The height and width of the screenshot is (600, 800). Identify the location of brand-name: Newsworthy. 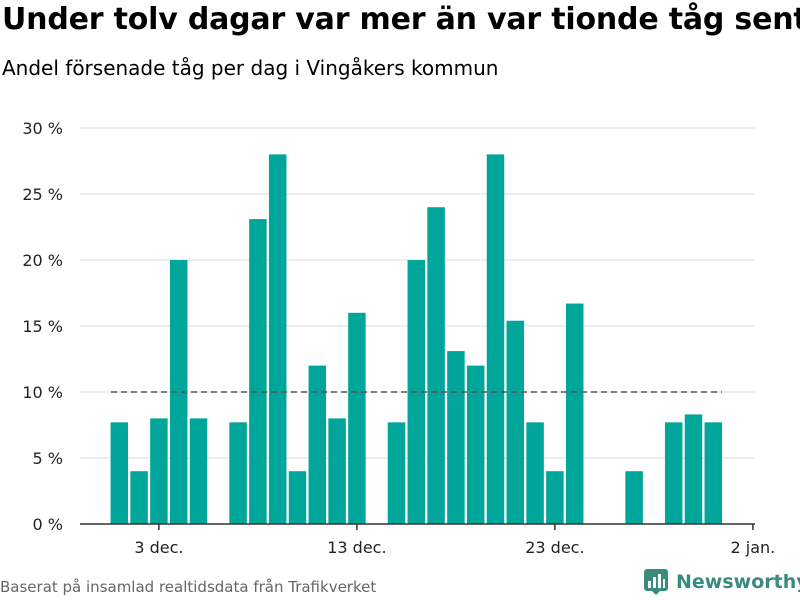
(738, 582).